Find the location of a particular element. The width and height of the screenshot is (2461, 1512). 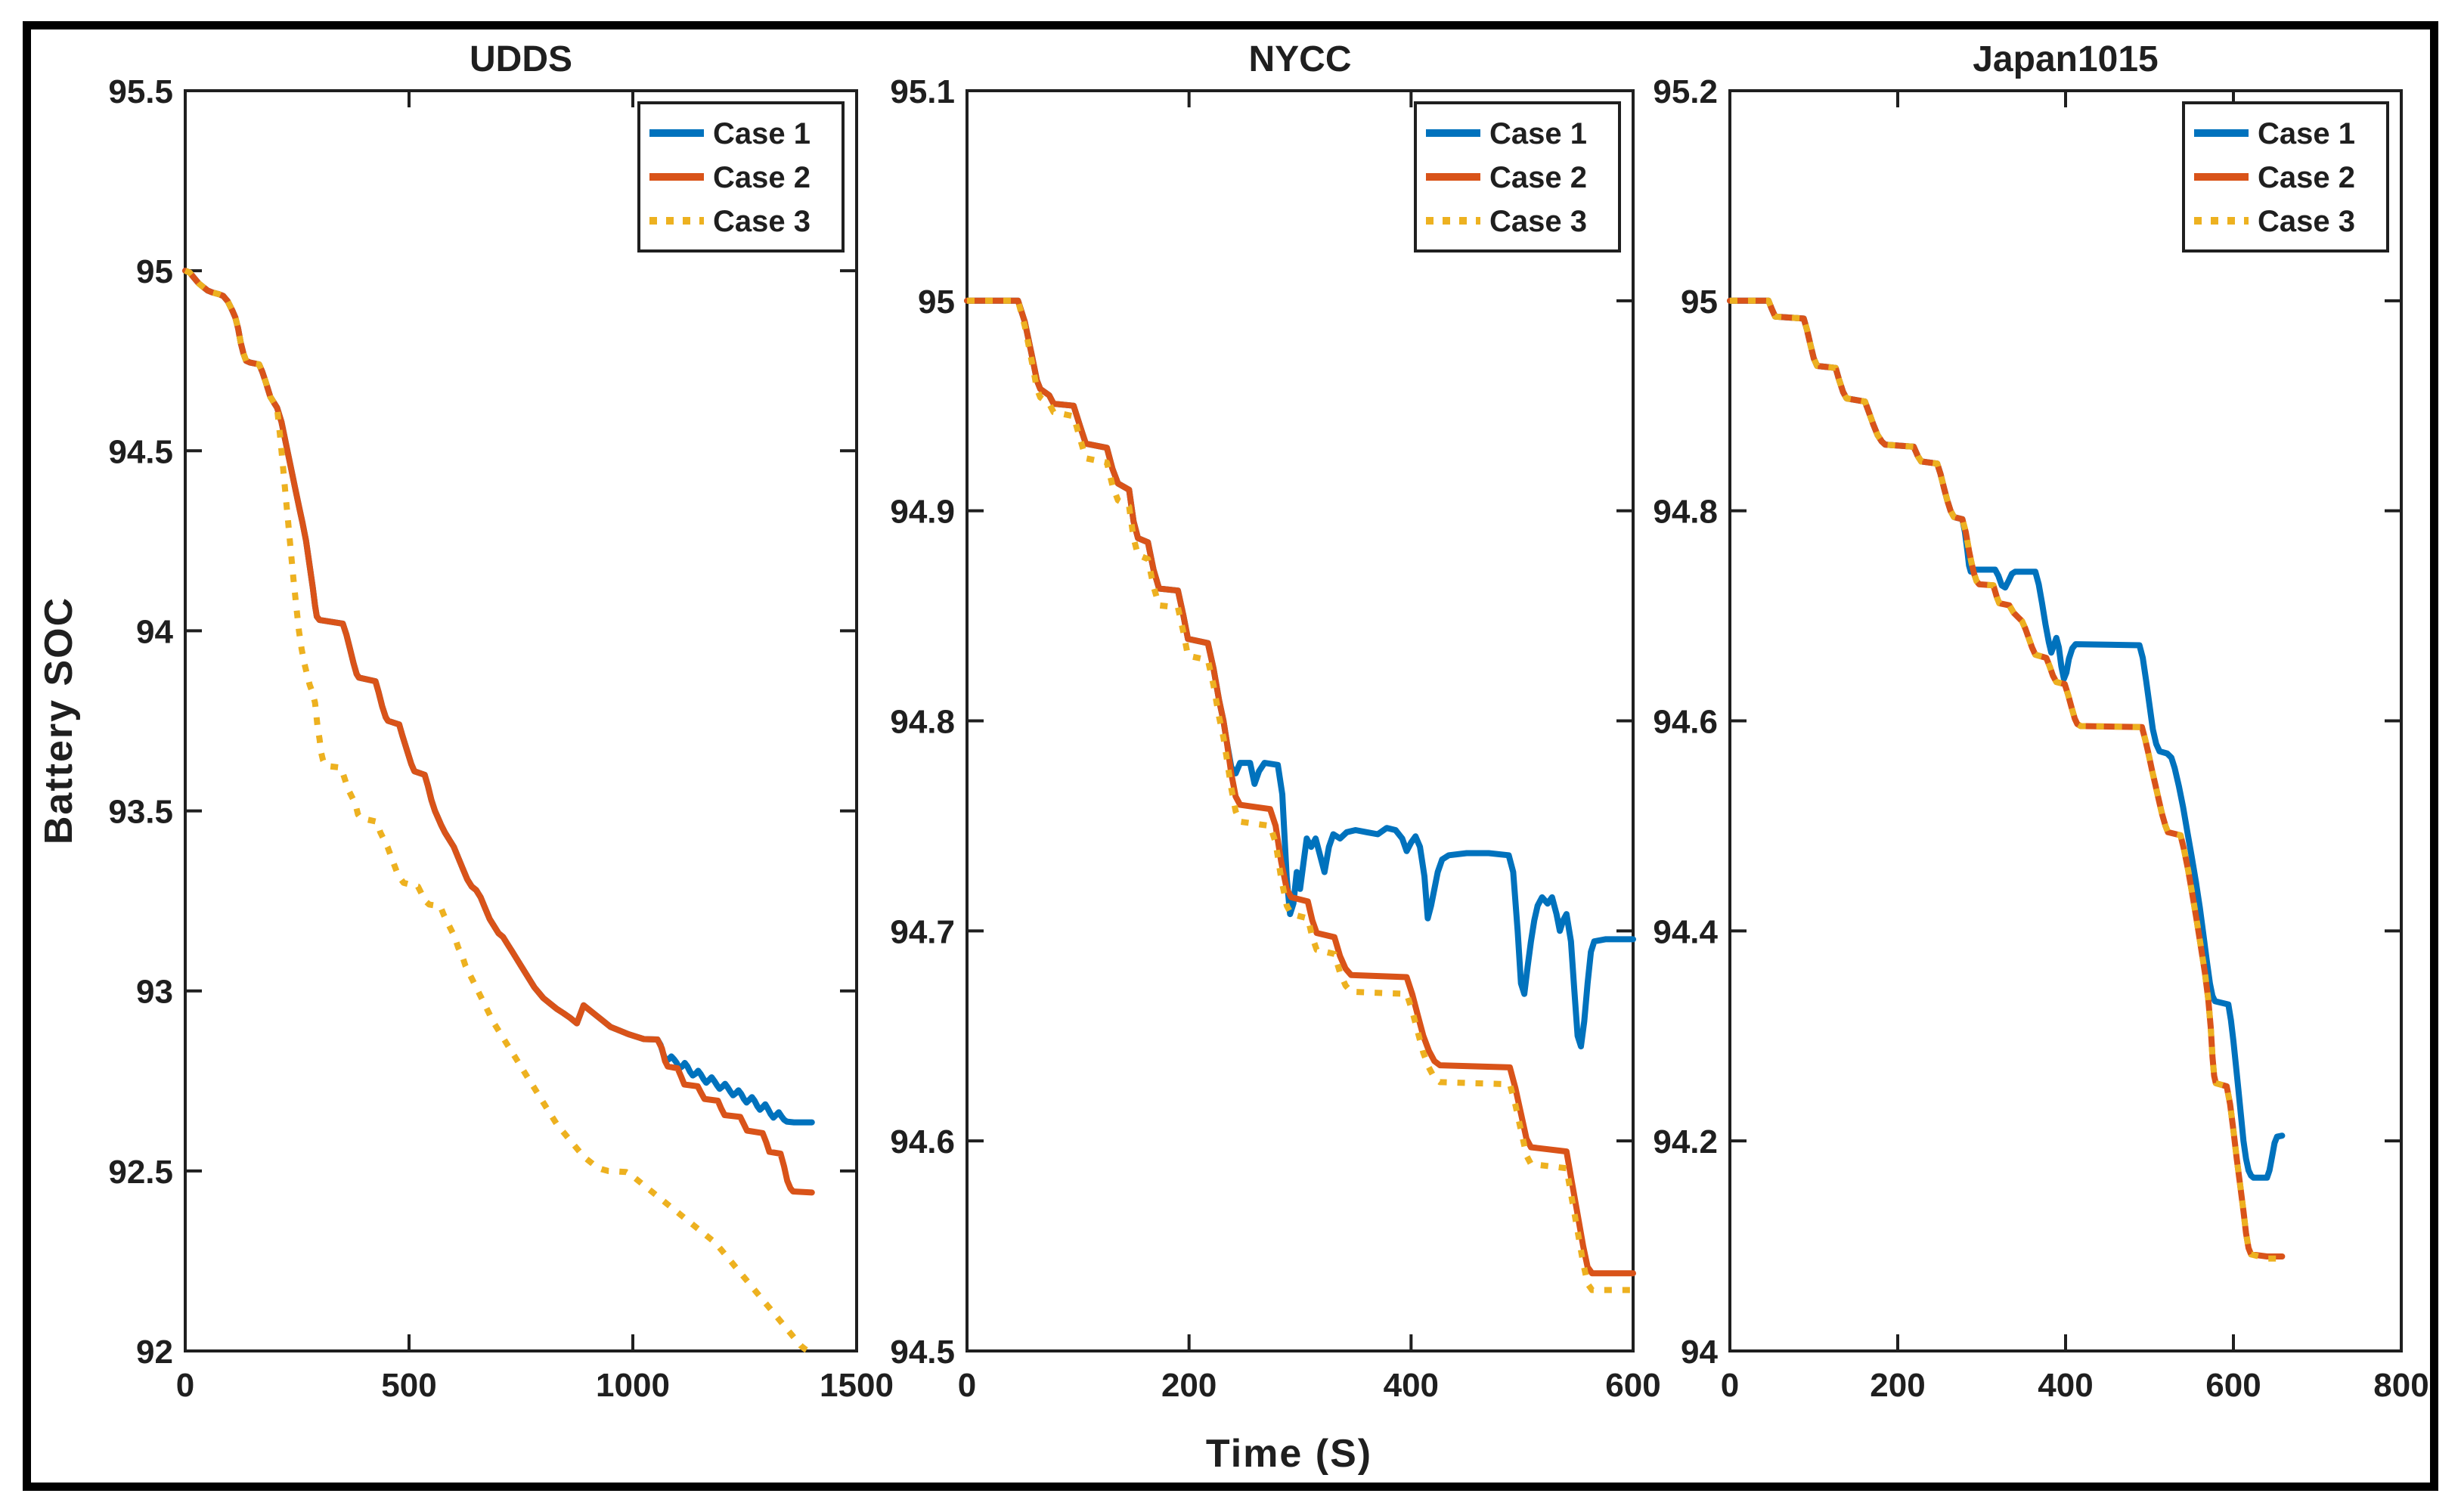

x-tick-label: 800 is located at coordinates (2400, 1385).